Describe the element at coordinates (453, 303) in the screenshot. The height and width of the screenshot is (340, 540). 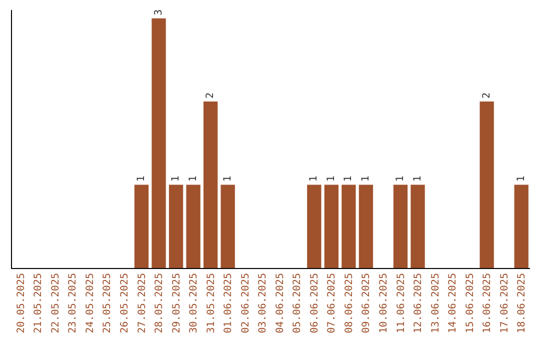
I see `x-tick-label: 14.06.2025` at that location.